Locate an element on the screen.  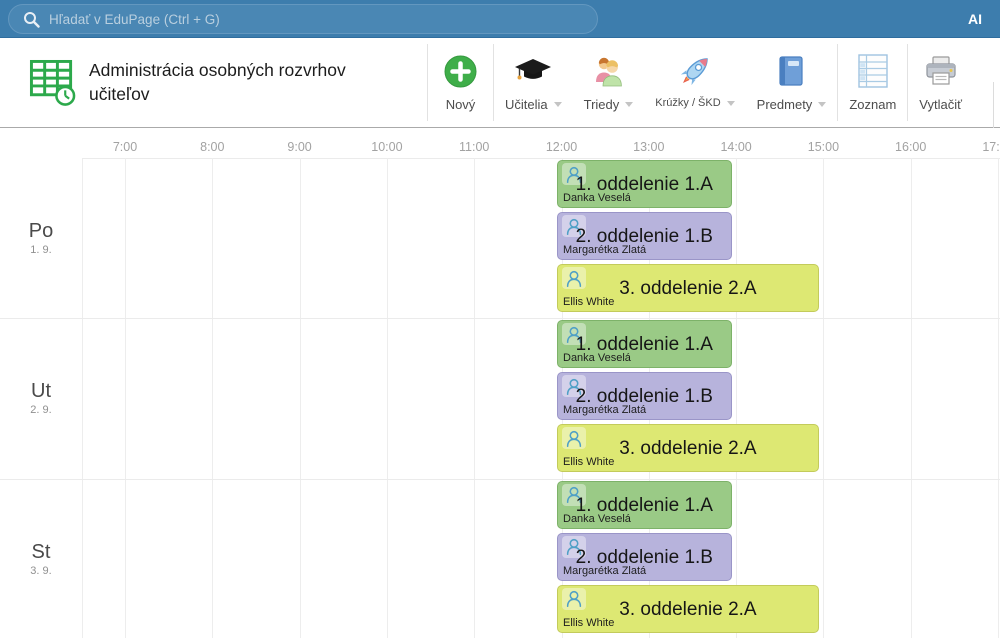
new-button: Nový is located at coordinates (460, 82).